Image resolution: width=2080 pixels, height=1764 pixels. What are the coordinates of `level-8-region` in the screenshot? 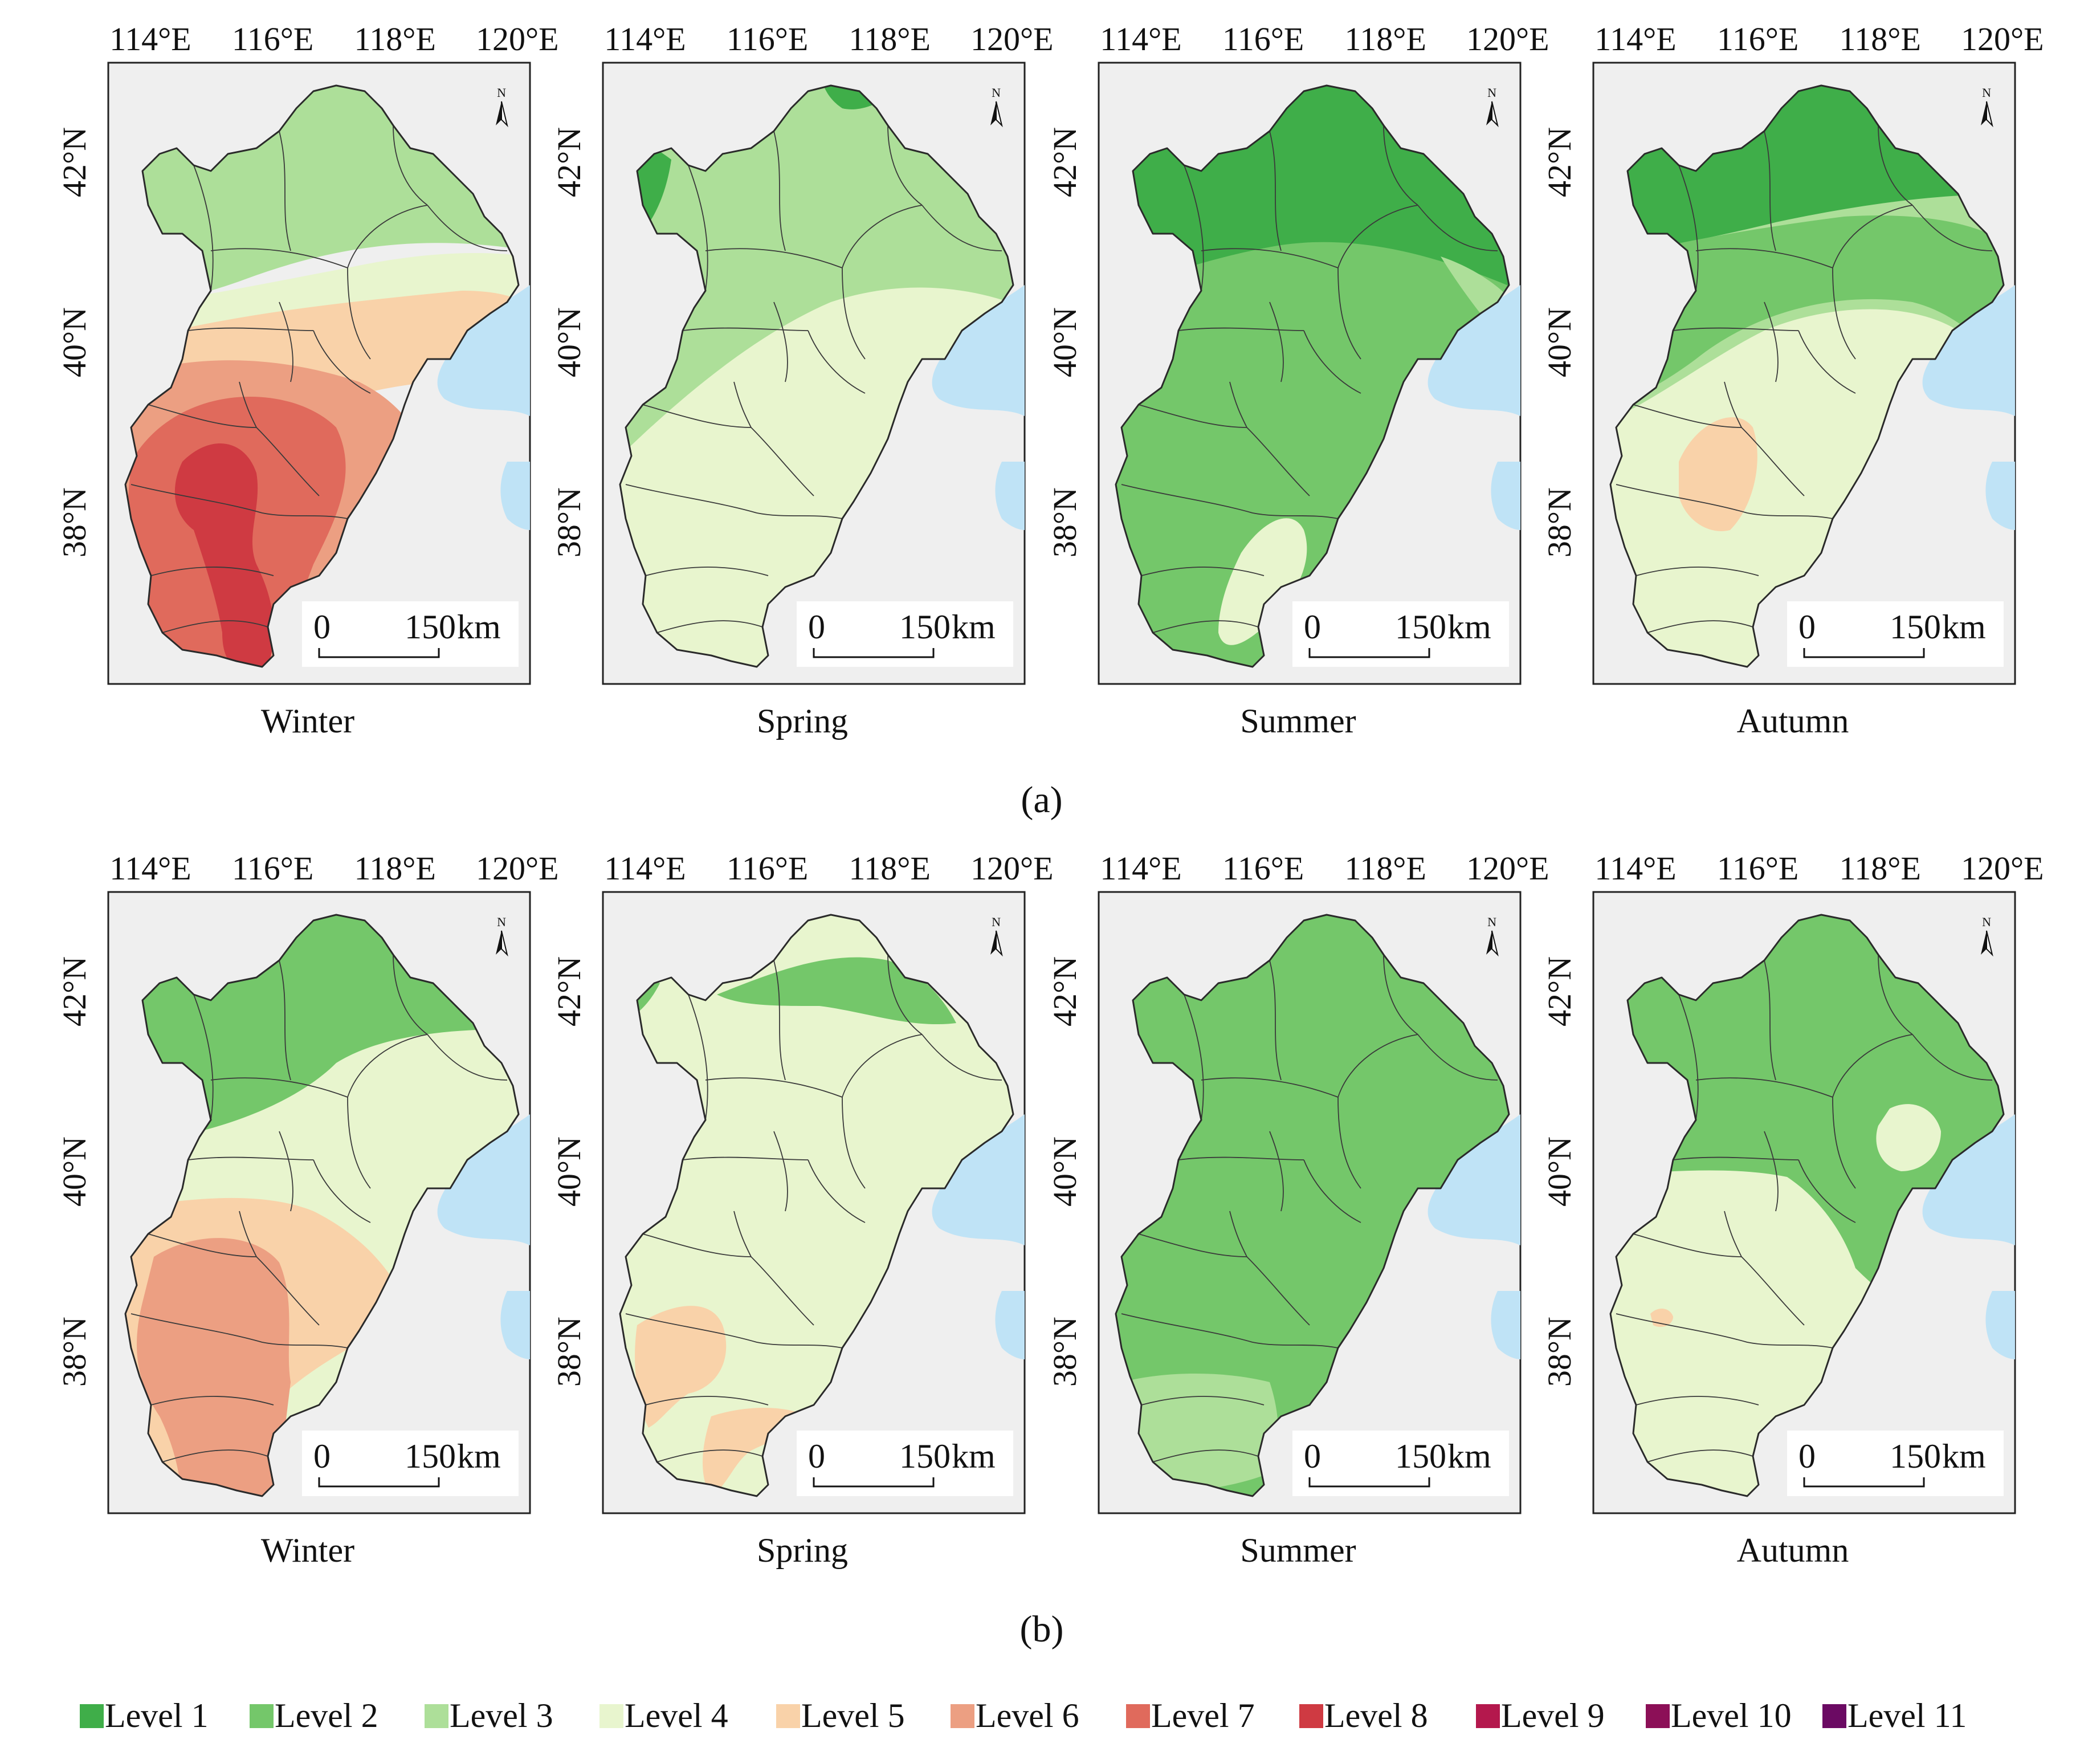 It's located at (224, 555).